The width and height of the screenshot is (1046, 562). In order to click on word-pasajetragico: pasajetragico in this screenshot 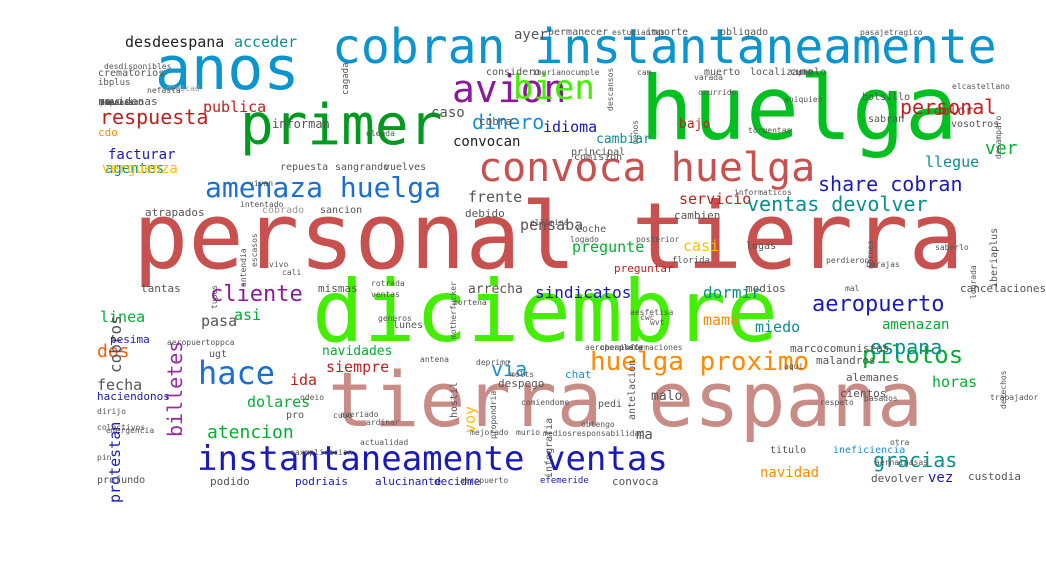, I will do `click(891, 32)`.